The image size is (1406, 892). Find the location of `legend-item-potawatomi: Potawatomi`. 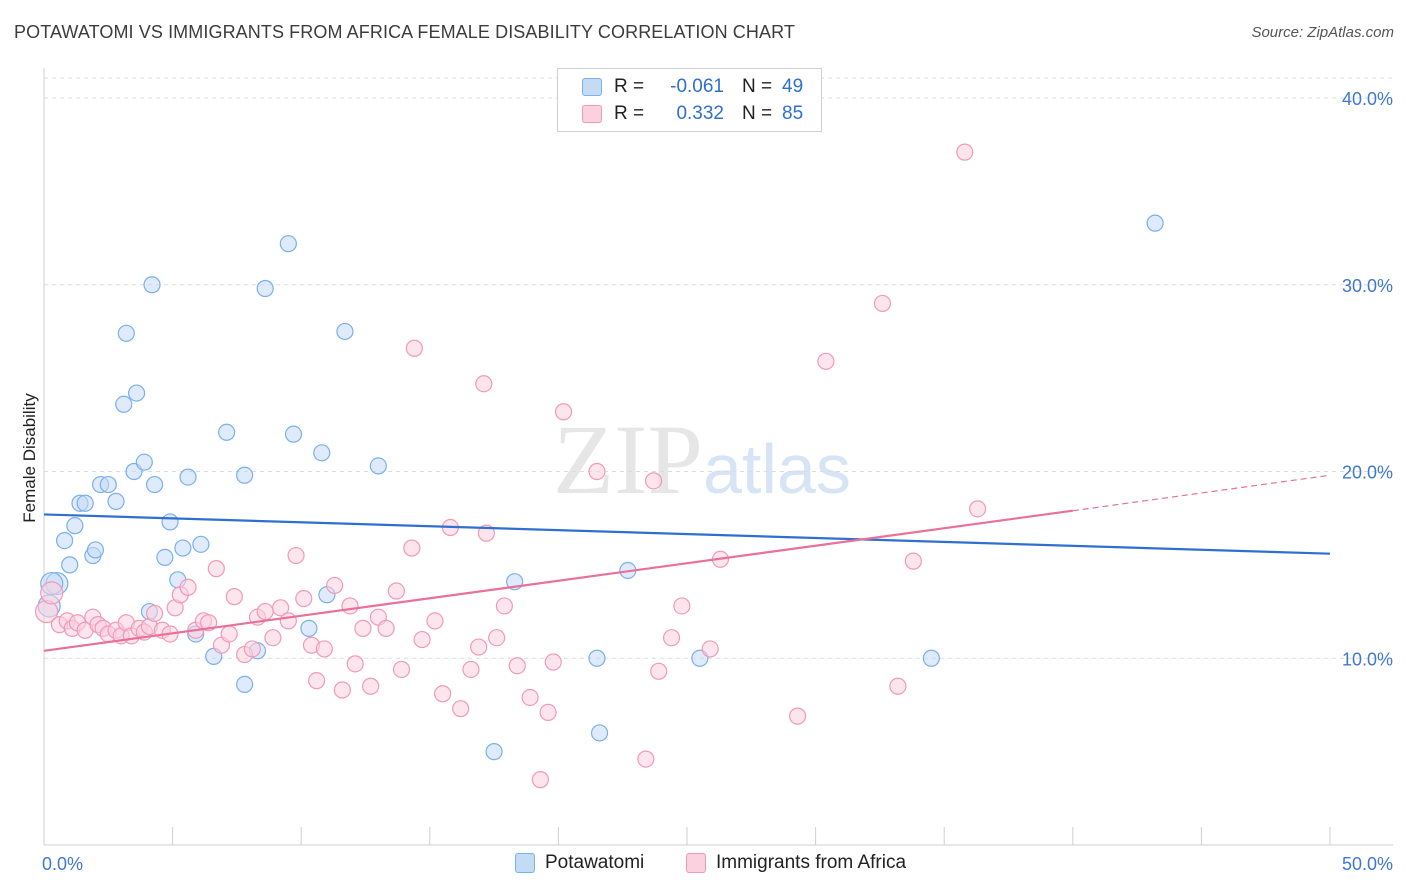

legend-item-potawatomi: Potawatomi is located at coordinates (579, 863).